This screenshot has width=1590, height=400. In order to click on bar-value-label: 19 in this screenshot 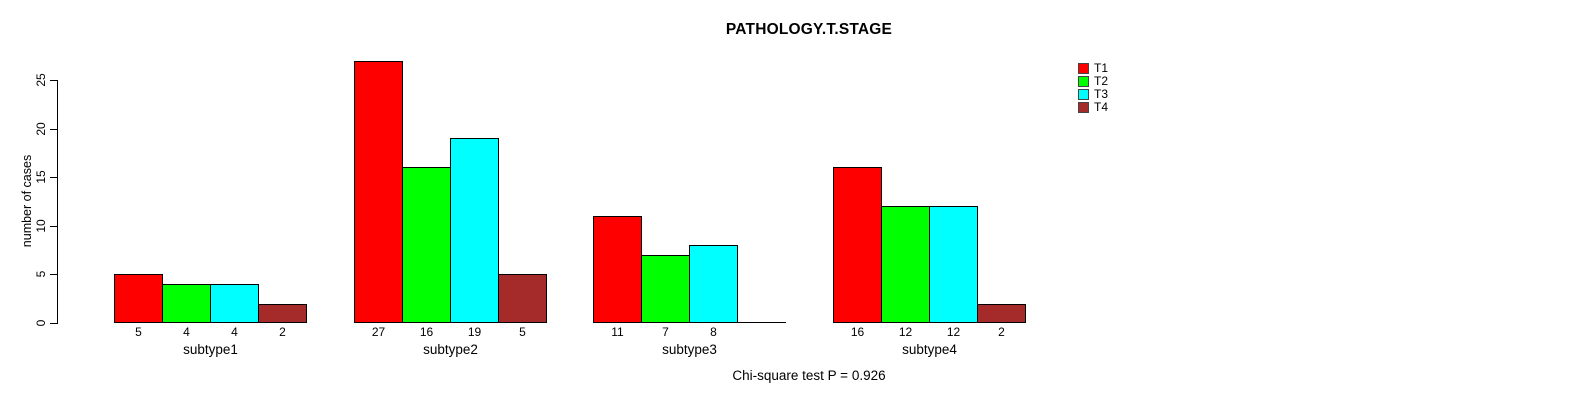, I will do `click(474, 332)`.